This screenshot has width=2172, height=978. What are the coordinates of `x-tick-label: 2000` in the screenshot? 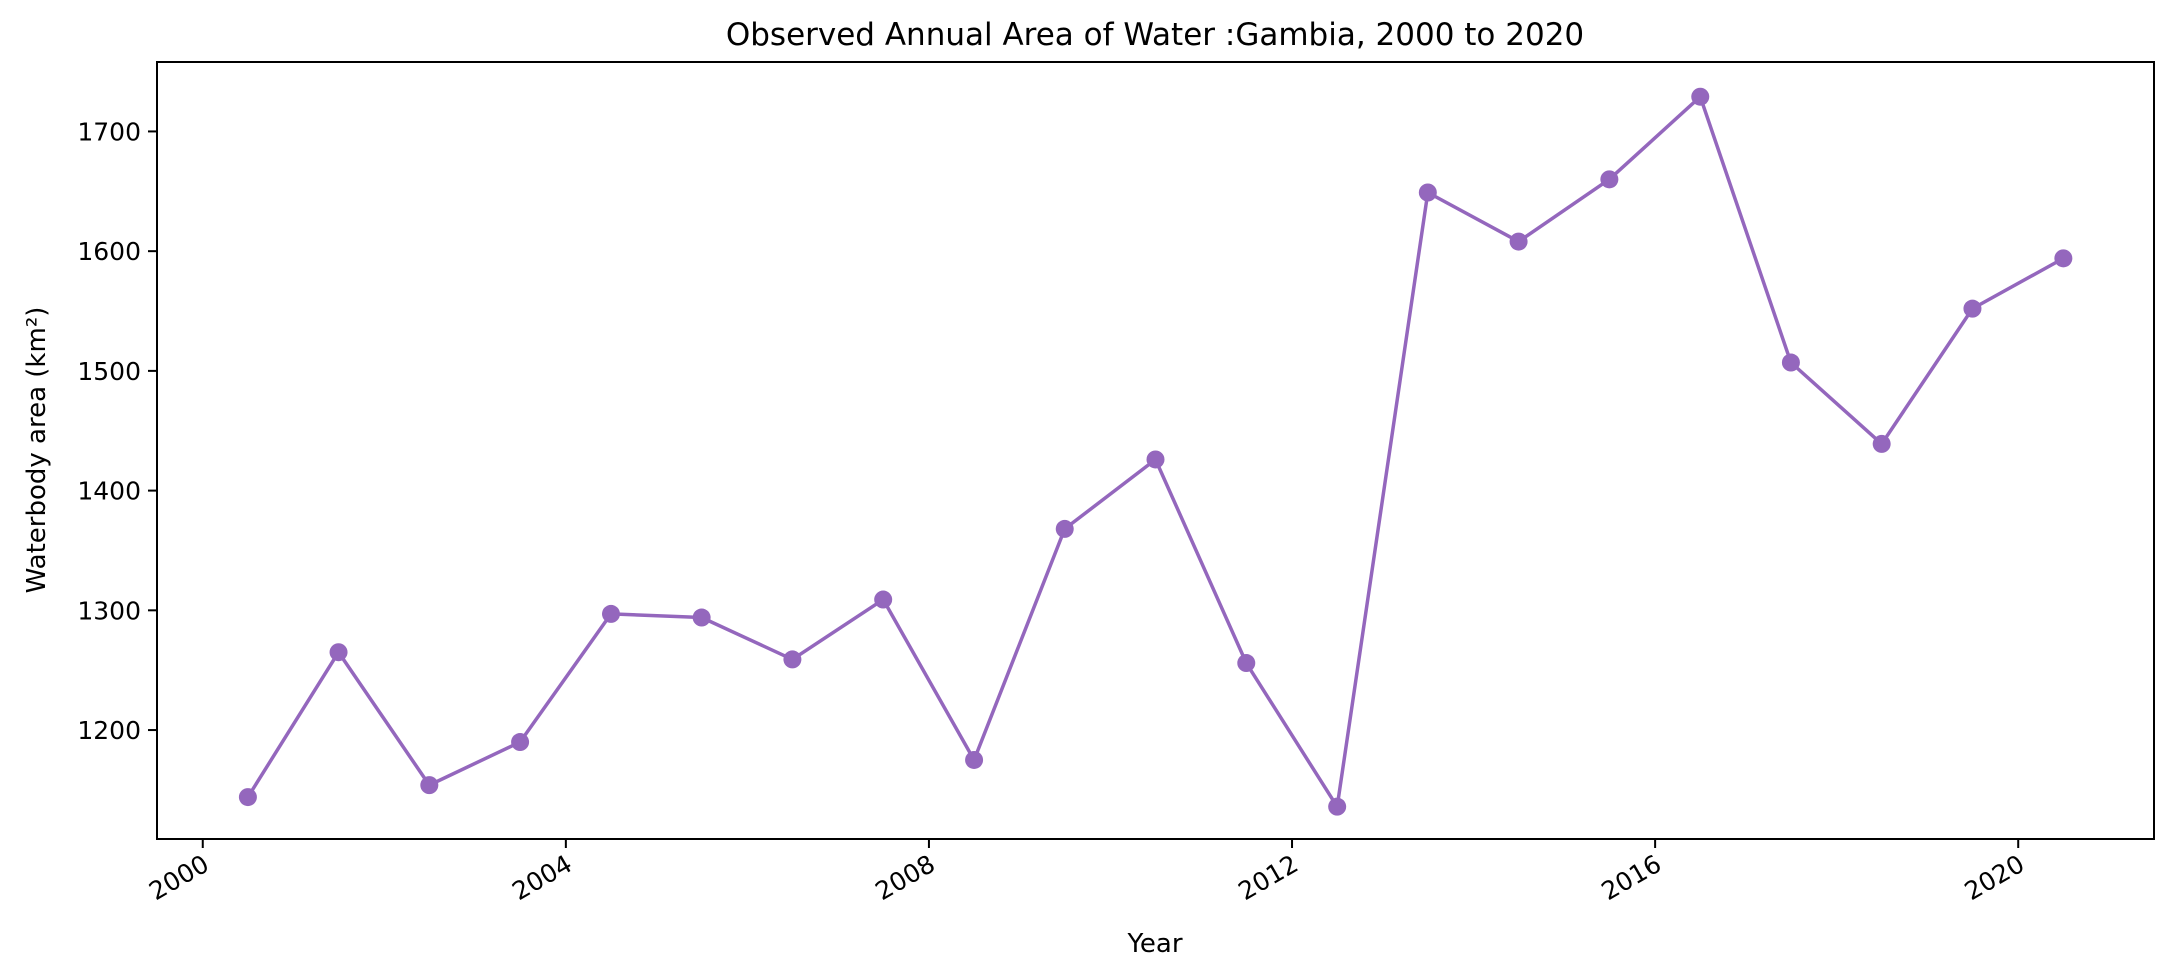 It's located at (179, 877).